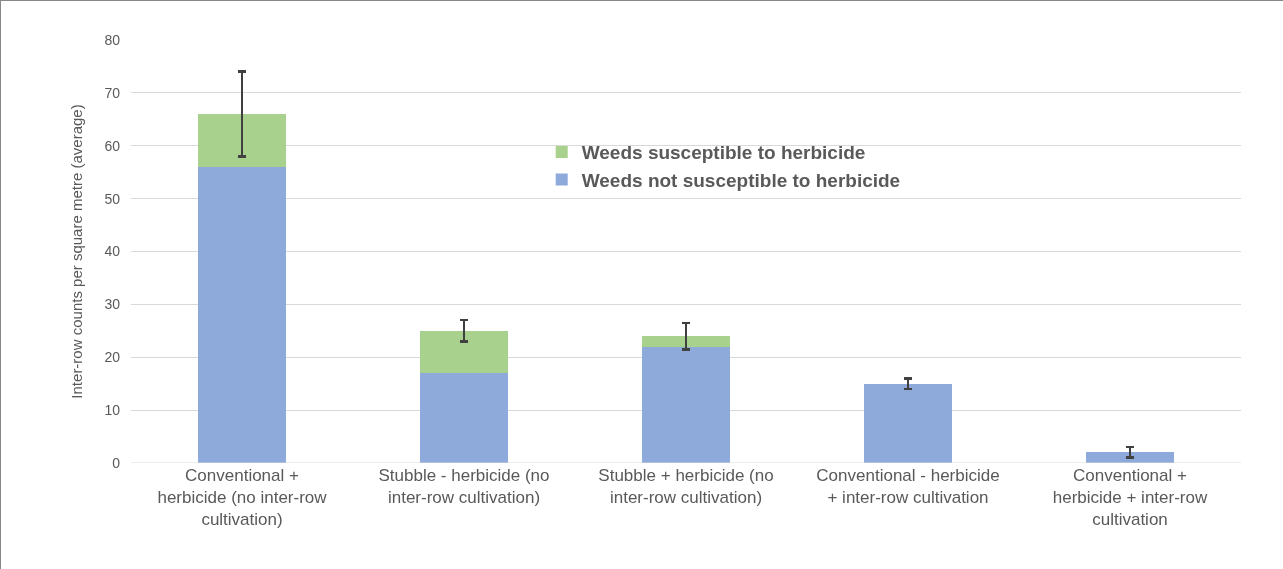 The image size is (1283, 569). What do you see at coordinates (116, 462) in the screenshot?
I see `y-tick-label: 0` at bounding box center [116, 462].